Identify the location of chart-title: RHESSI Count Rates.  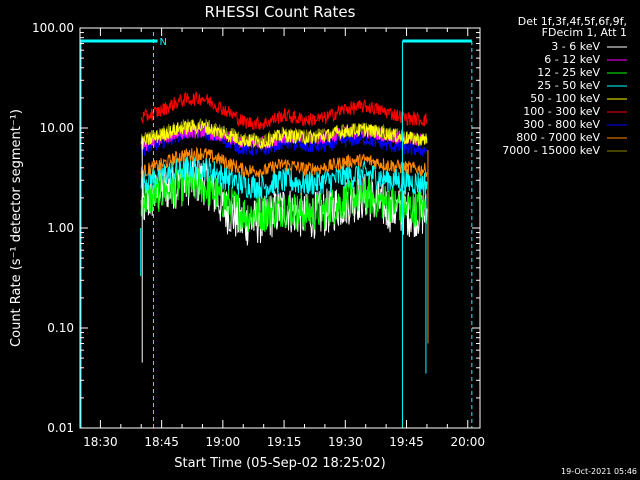
(280, 12).